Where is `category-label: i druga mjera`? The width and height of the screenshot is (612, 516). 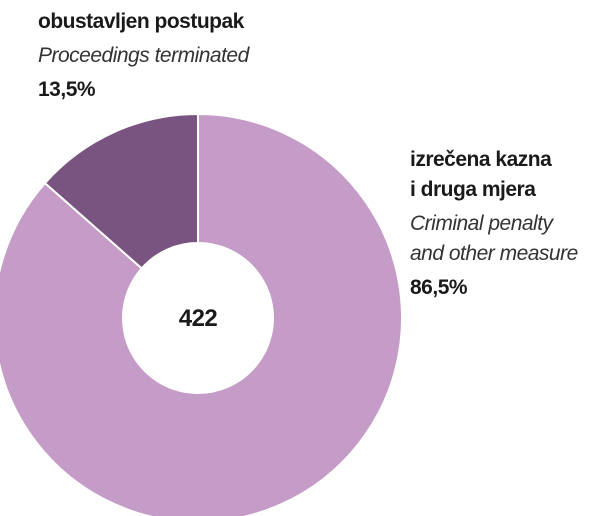
category-label: i druga mjera is located at coordinates (473, 189).